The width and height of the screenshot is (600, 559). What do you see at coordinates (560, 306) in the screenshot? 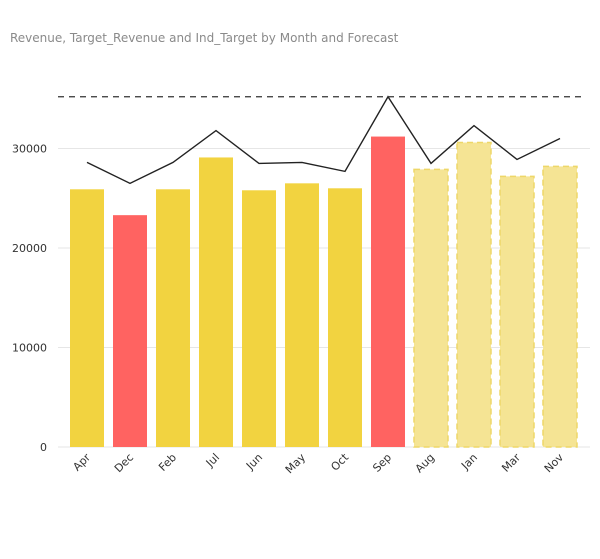
I see `bar-nov` at bounding box center [560, 306].